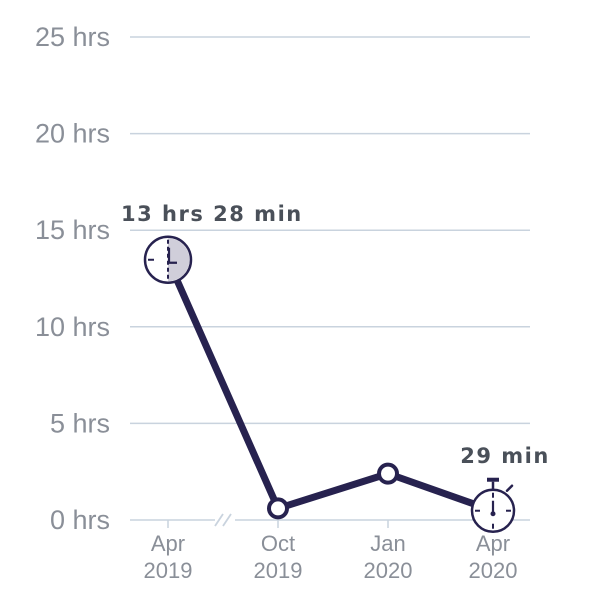 The image size is (600, 600). Describe the element at coordinates (72, 230) in the screenshot. I see `y-tick-label: 15 hrs` at that location.